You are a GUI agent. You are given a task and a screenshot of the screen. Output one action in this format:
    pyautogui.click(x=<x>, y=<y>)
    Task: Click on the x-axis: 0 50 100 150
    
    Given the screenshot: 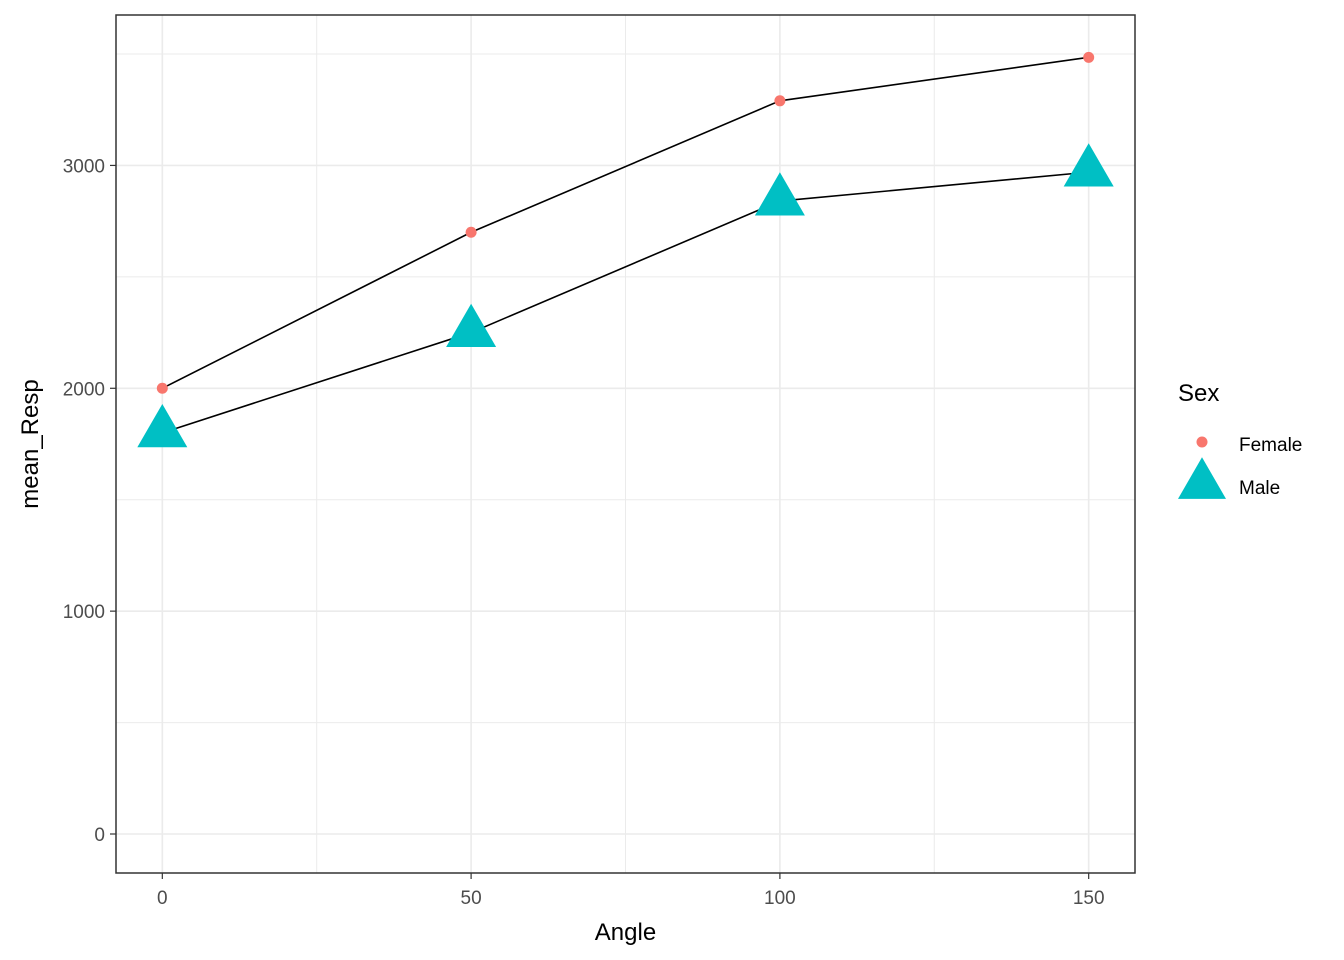 What is the action you would take?
    pyautogui.click(x=631, y=891)
    